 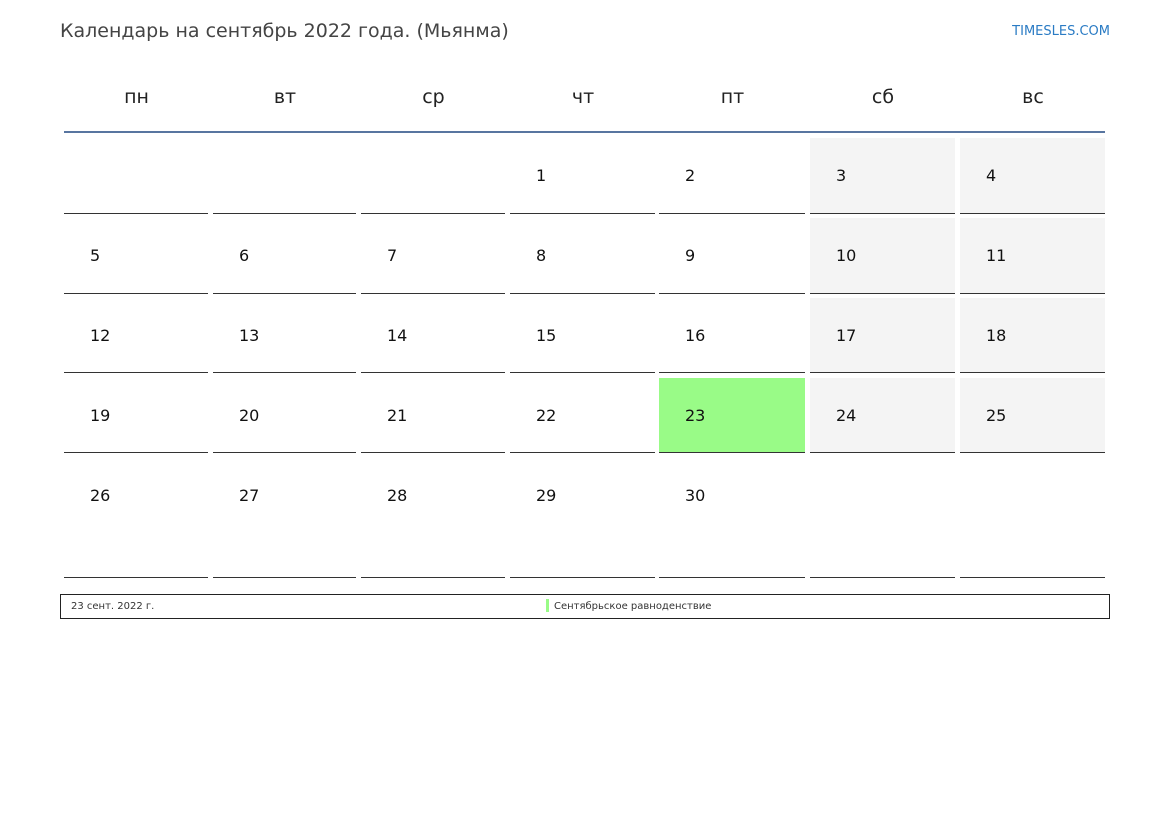 What do you see at coordinates (1032, 176) in the screenshot?
I see `day-cell: 4` at bounding box center [1032, 176].